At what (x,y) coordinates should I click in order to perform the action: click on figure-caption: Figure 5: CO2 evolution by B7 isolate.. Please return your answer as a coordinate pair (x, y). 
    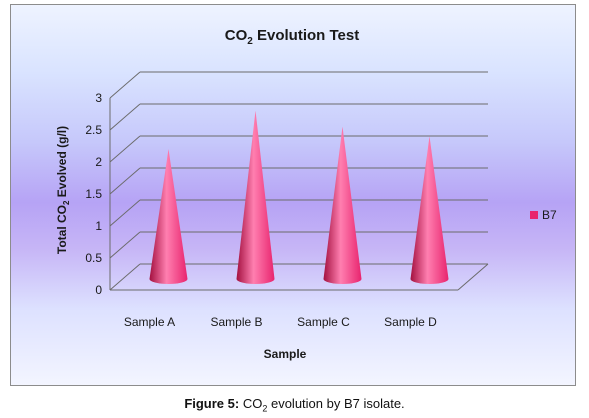
    Looking at the image, I should click on (294, 405).